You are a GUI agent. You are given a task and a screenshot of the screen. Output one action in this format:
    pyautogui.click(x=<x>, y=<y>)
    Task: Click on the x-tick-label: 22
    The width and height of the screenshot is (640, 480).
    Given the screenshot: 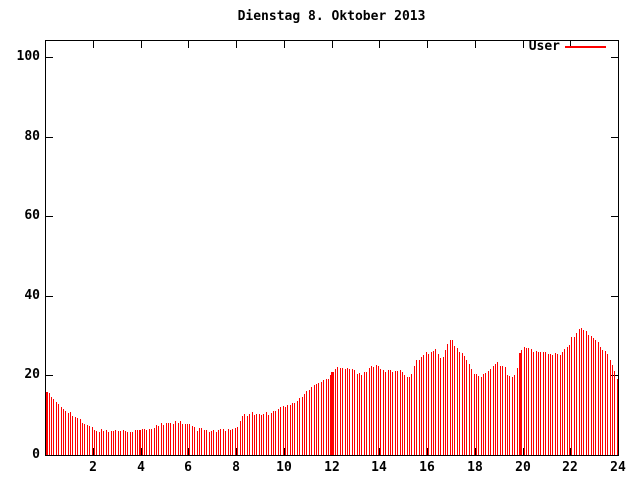 What is the action you would take?
    pyautogui.click(x=570, y=467)
    